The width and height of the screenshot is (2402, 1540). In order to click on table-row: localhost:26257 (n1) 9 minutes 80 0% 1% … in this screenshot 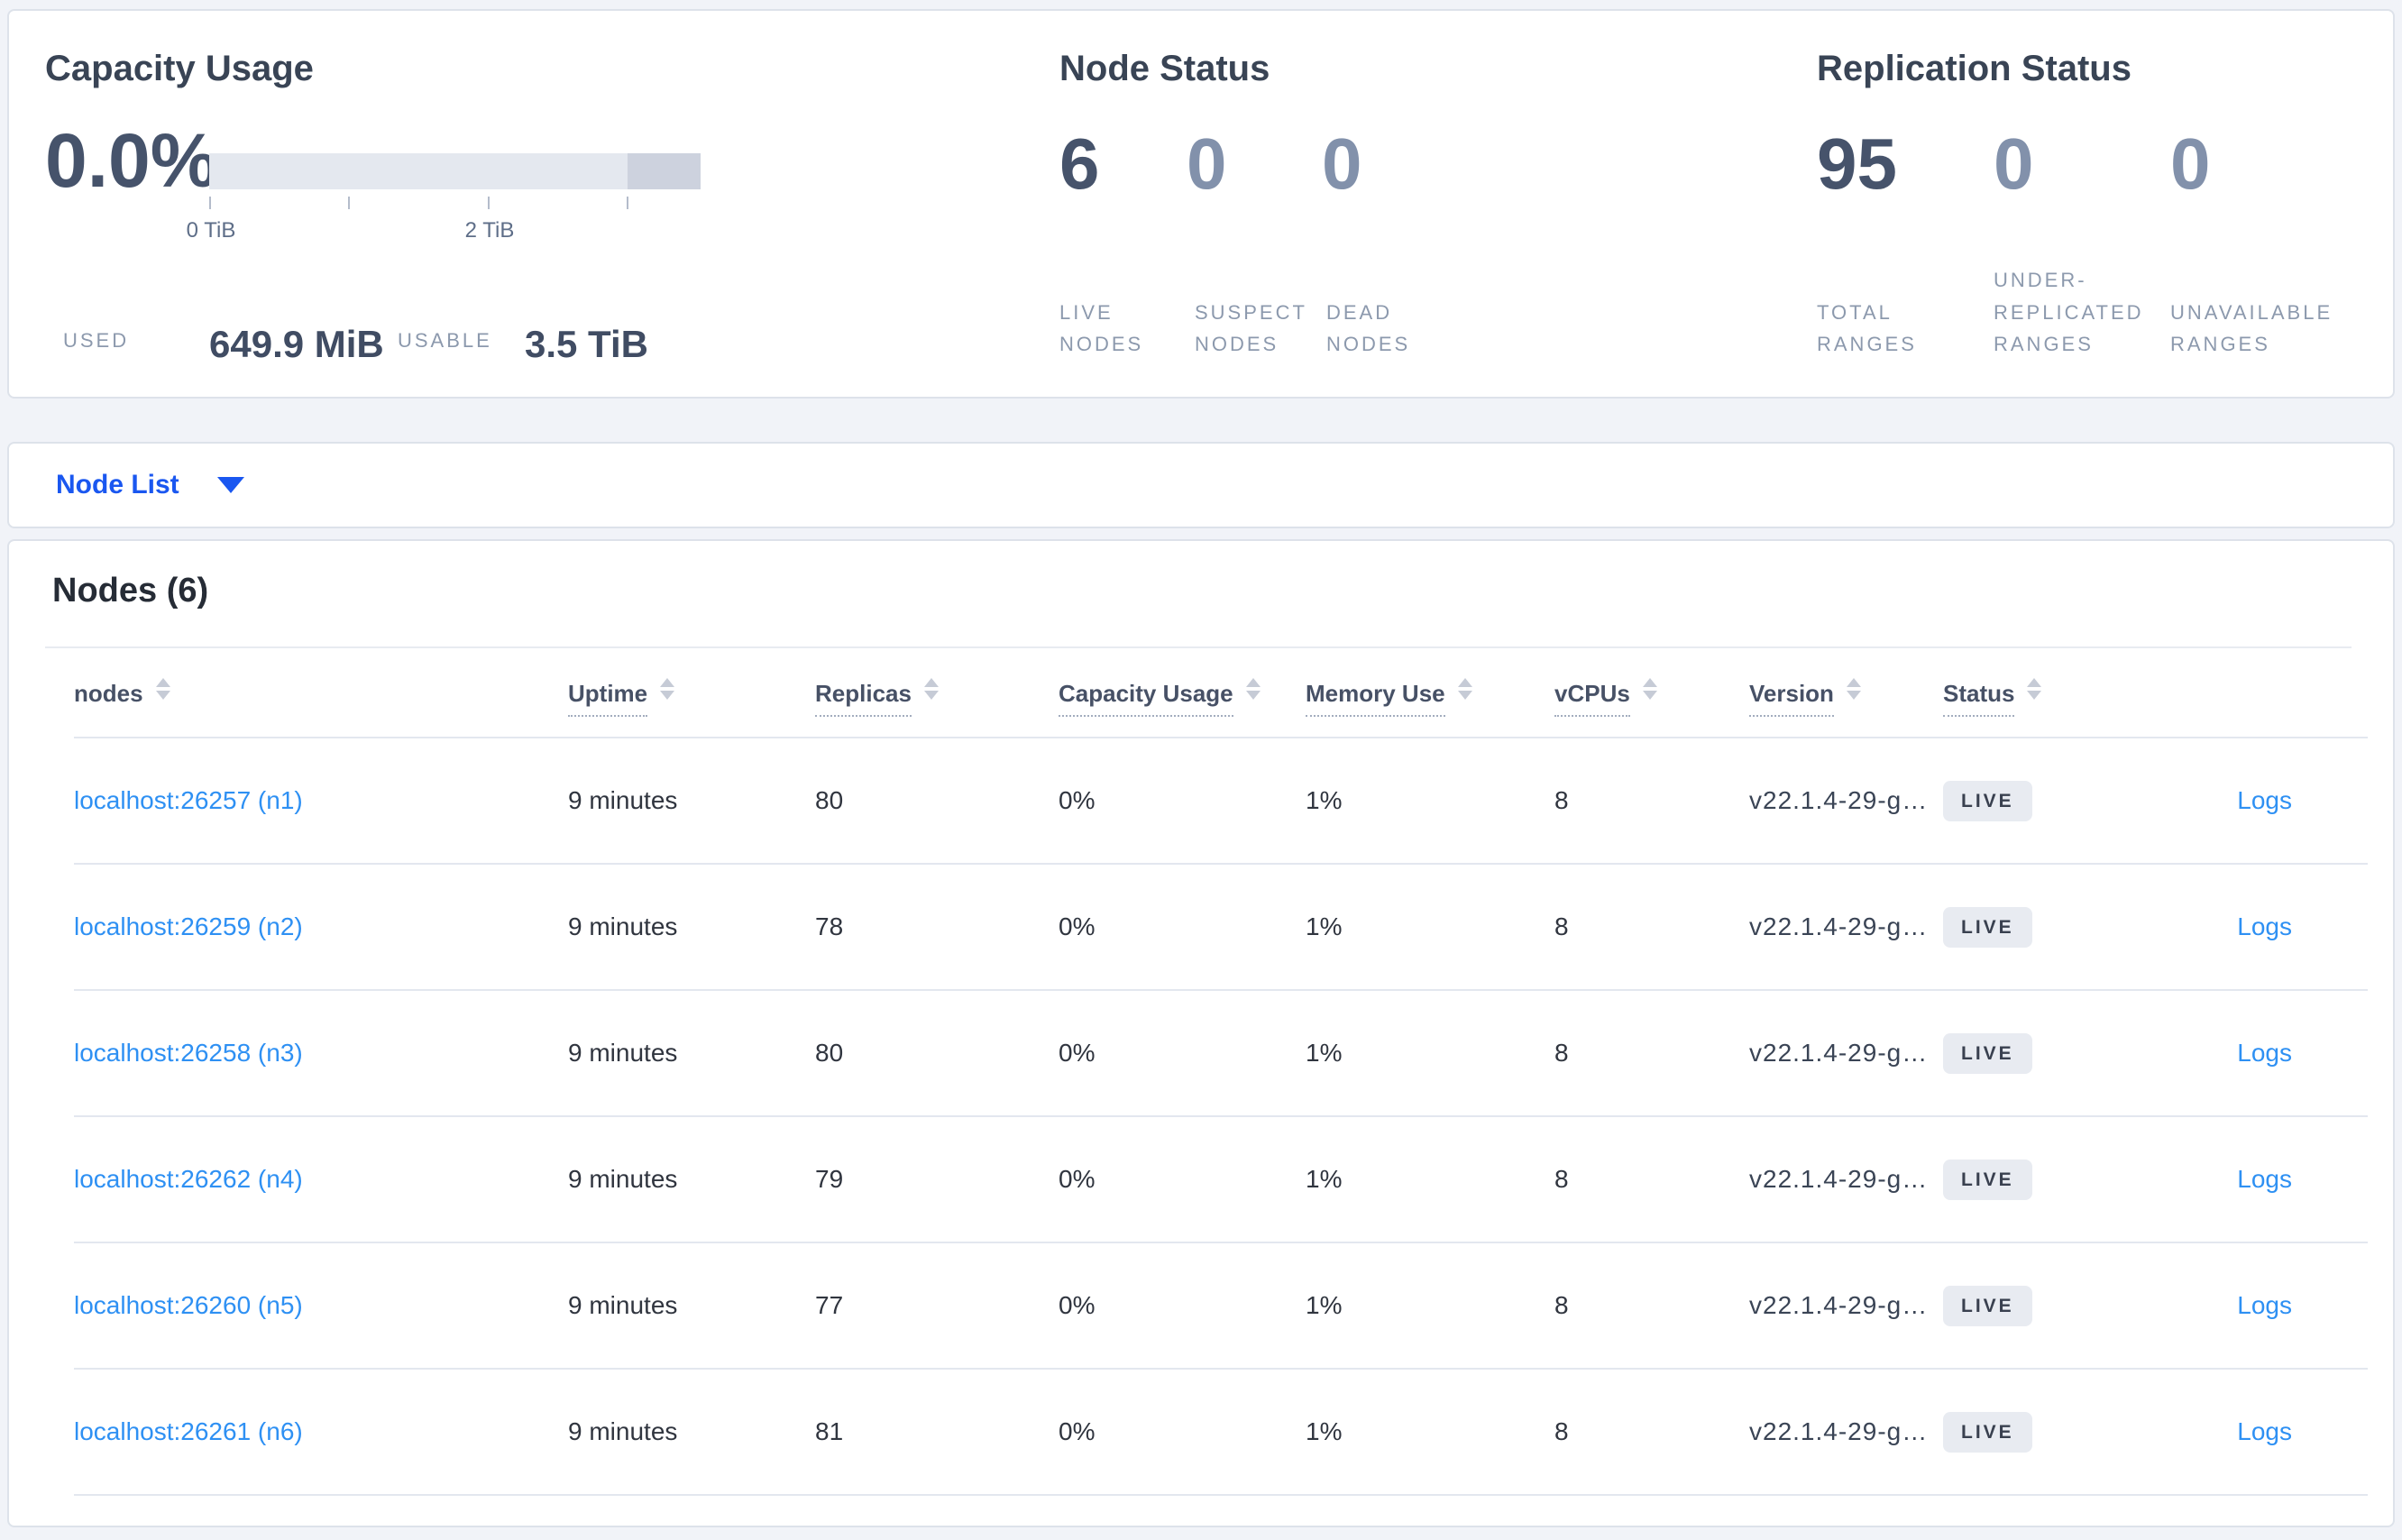, I will do `click(1221, 801)`.